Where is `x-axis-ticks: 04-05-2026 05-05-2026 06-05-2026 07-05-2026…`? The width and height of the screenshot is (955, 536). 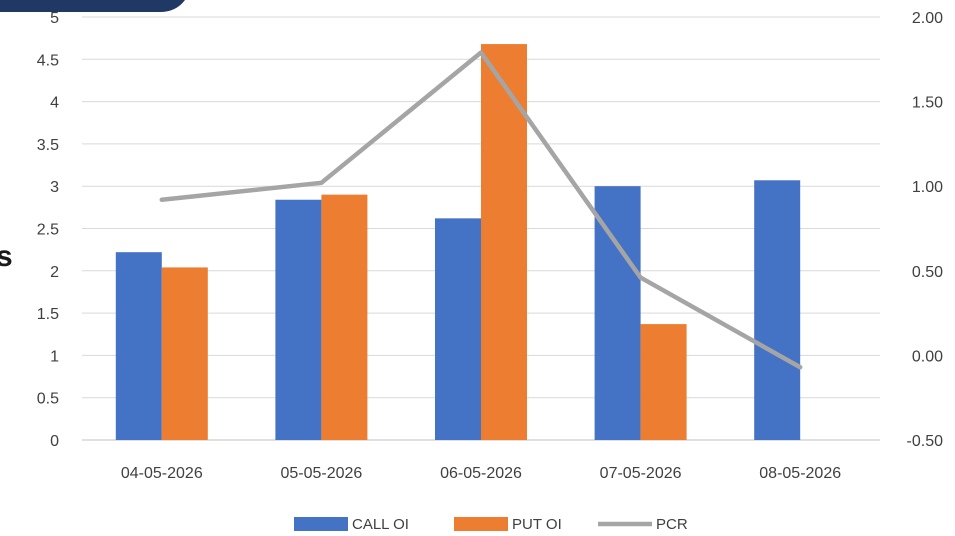
x-axis-ticks: 04-05-2026 05-05-2026 06-05-2026 07-05-2026… is located at coordinates (481, 473).